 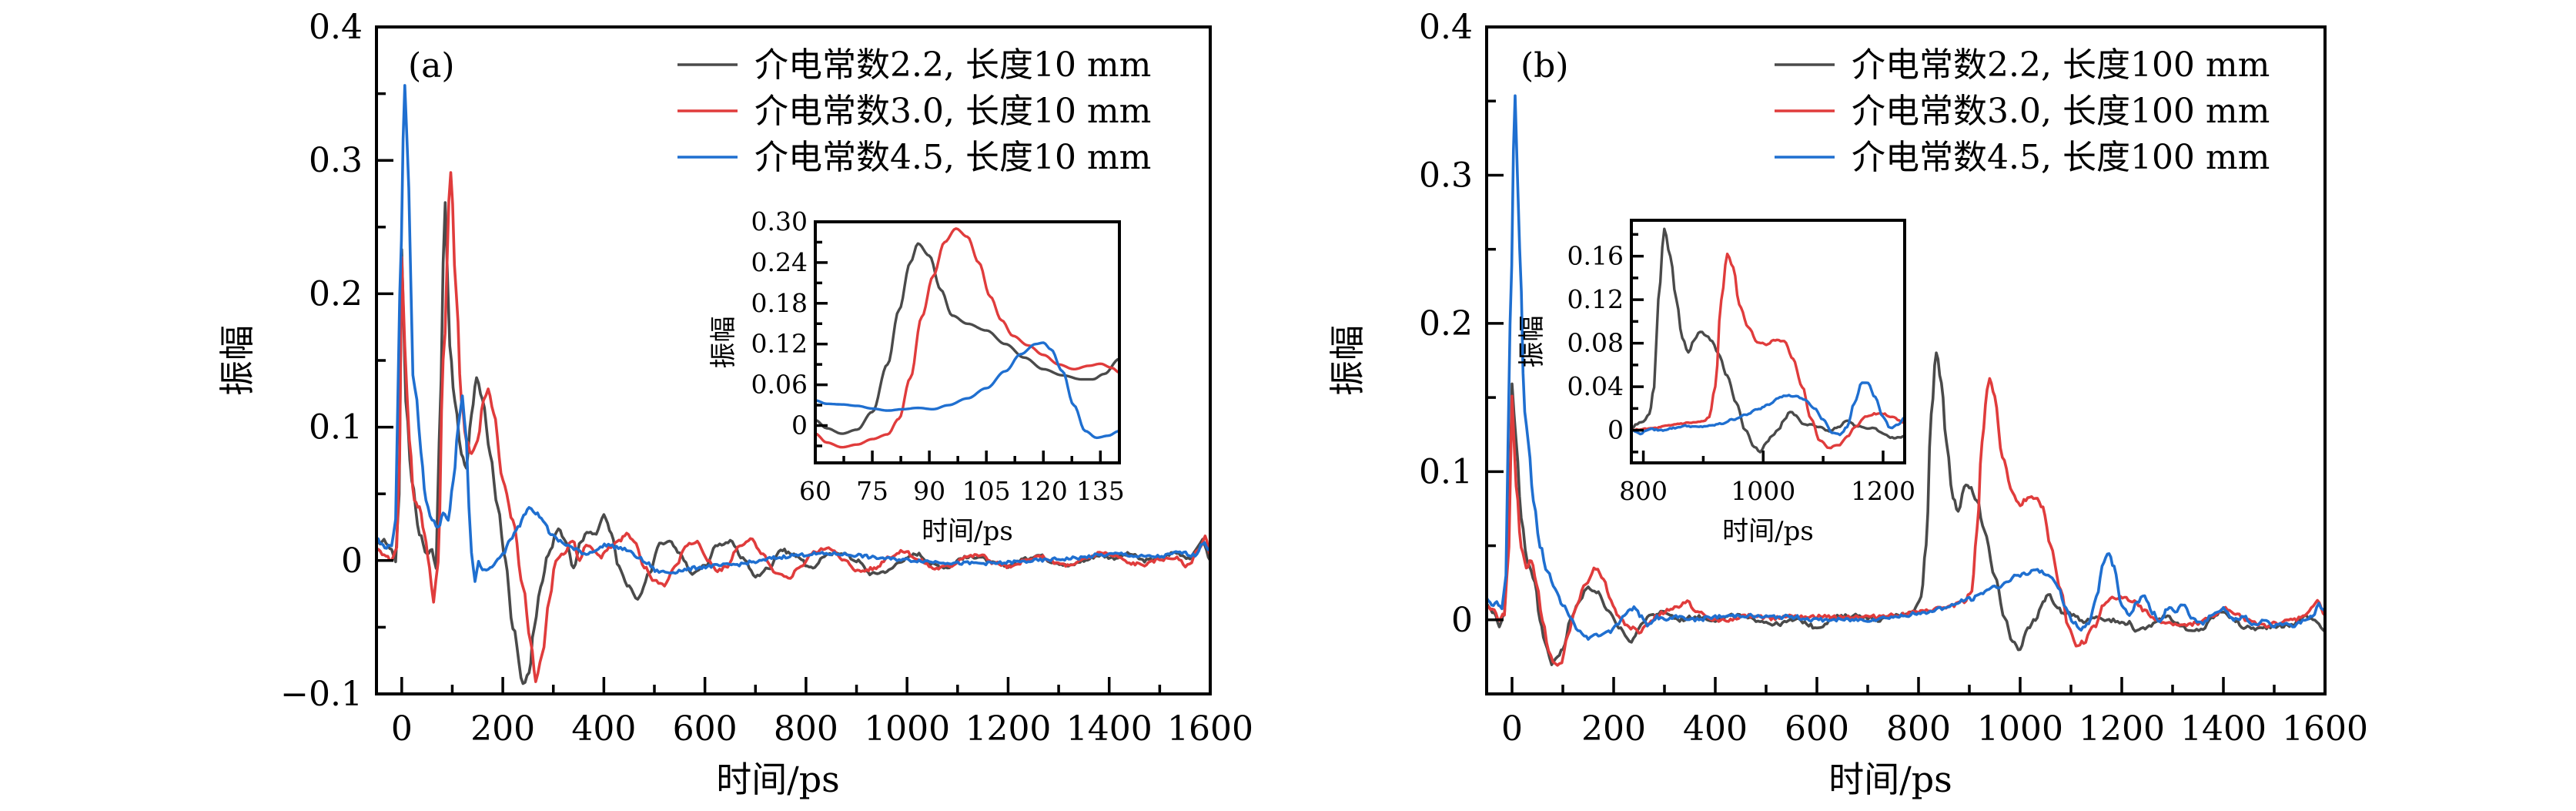 I want to click on panel-a-inset-series-layer, so click(x=967, y=338).